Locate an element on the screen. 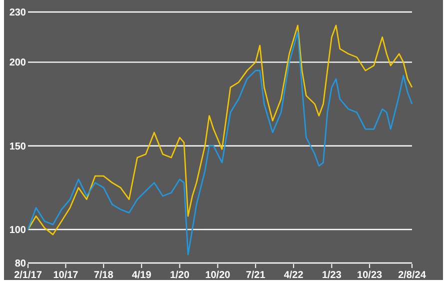  x-tick-label: 1/23 is located at coordinates (332, 275).